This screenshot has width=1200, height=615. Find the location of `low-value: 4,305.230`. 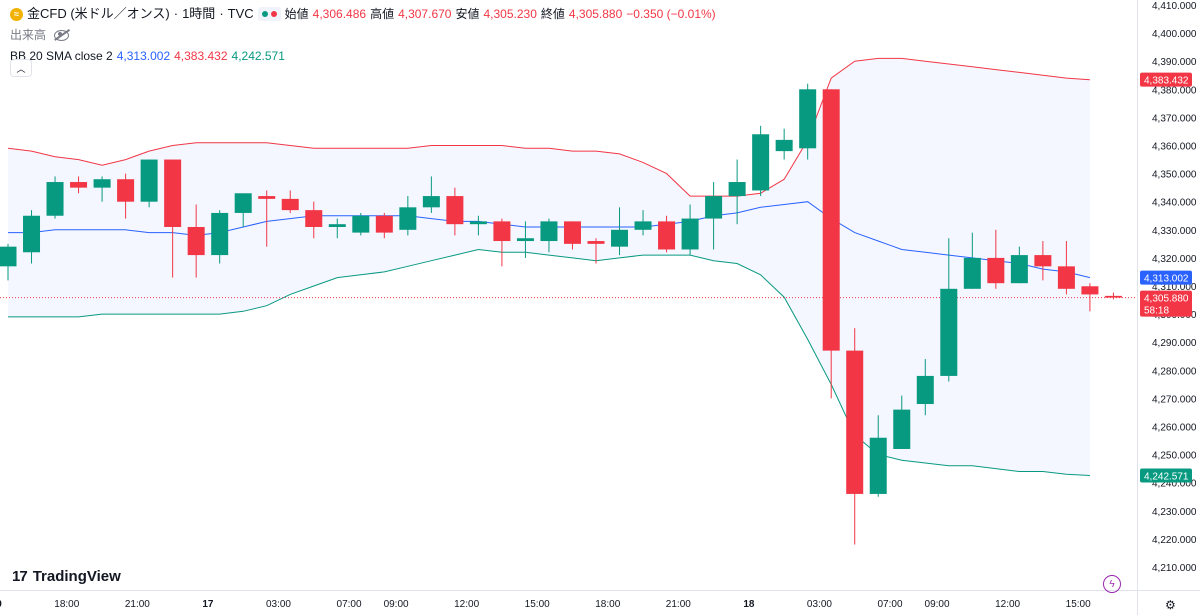

low-value: 4,305.230 is located at coordinates (510, 14).